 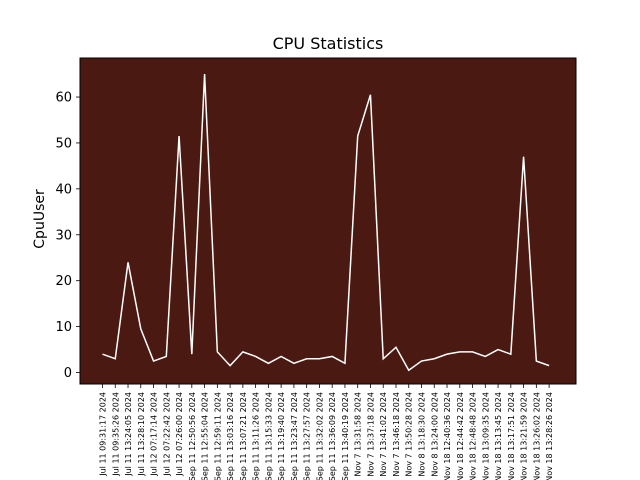 I want to click on y-axis: 0 10 20 30 40 50 60, so click(x=67, y=236).